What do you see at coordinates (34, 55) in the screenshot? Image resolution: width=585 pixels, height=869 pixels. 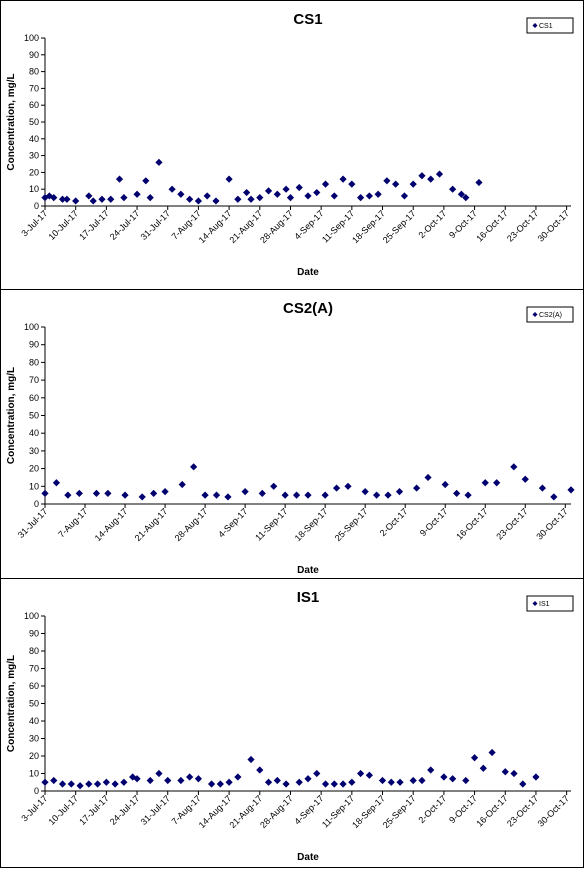 I see `y-tick-label: 90` at bounding box center [34, 55].